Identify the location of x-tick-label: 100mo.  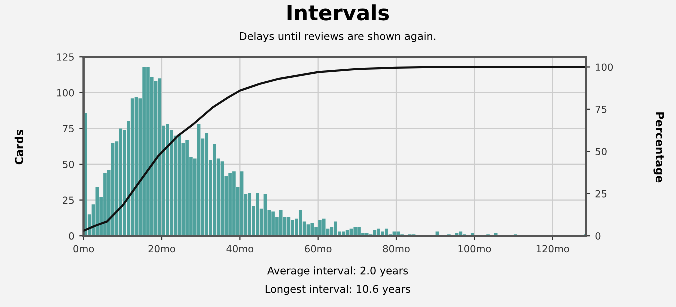
(475, 249).